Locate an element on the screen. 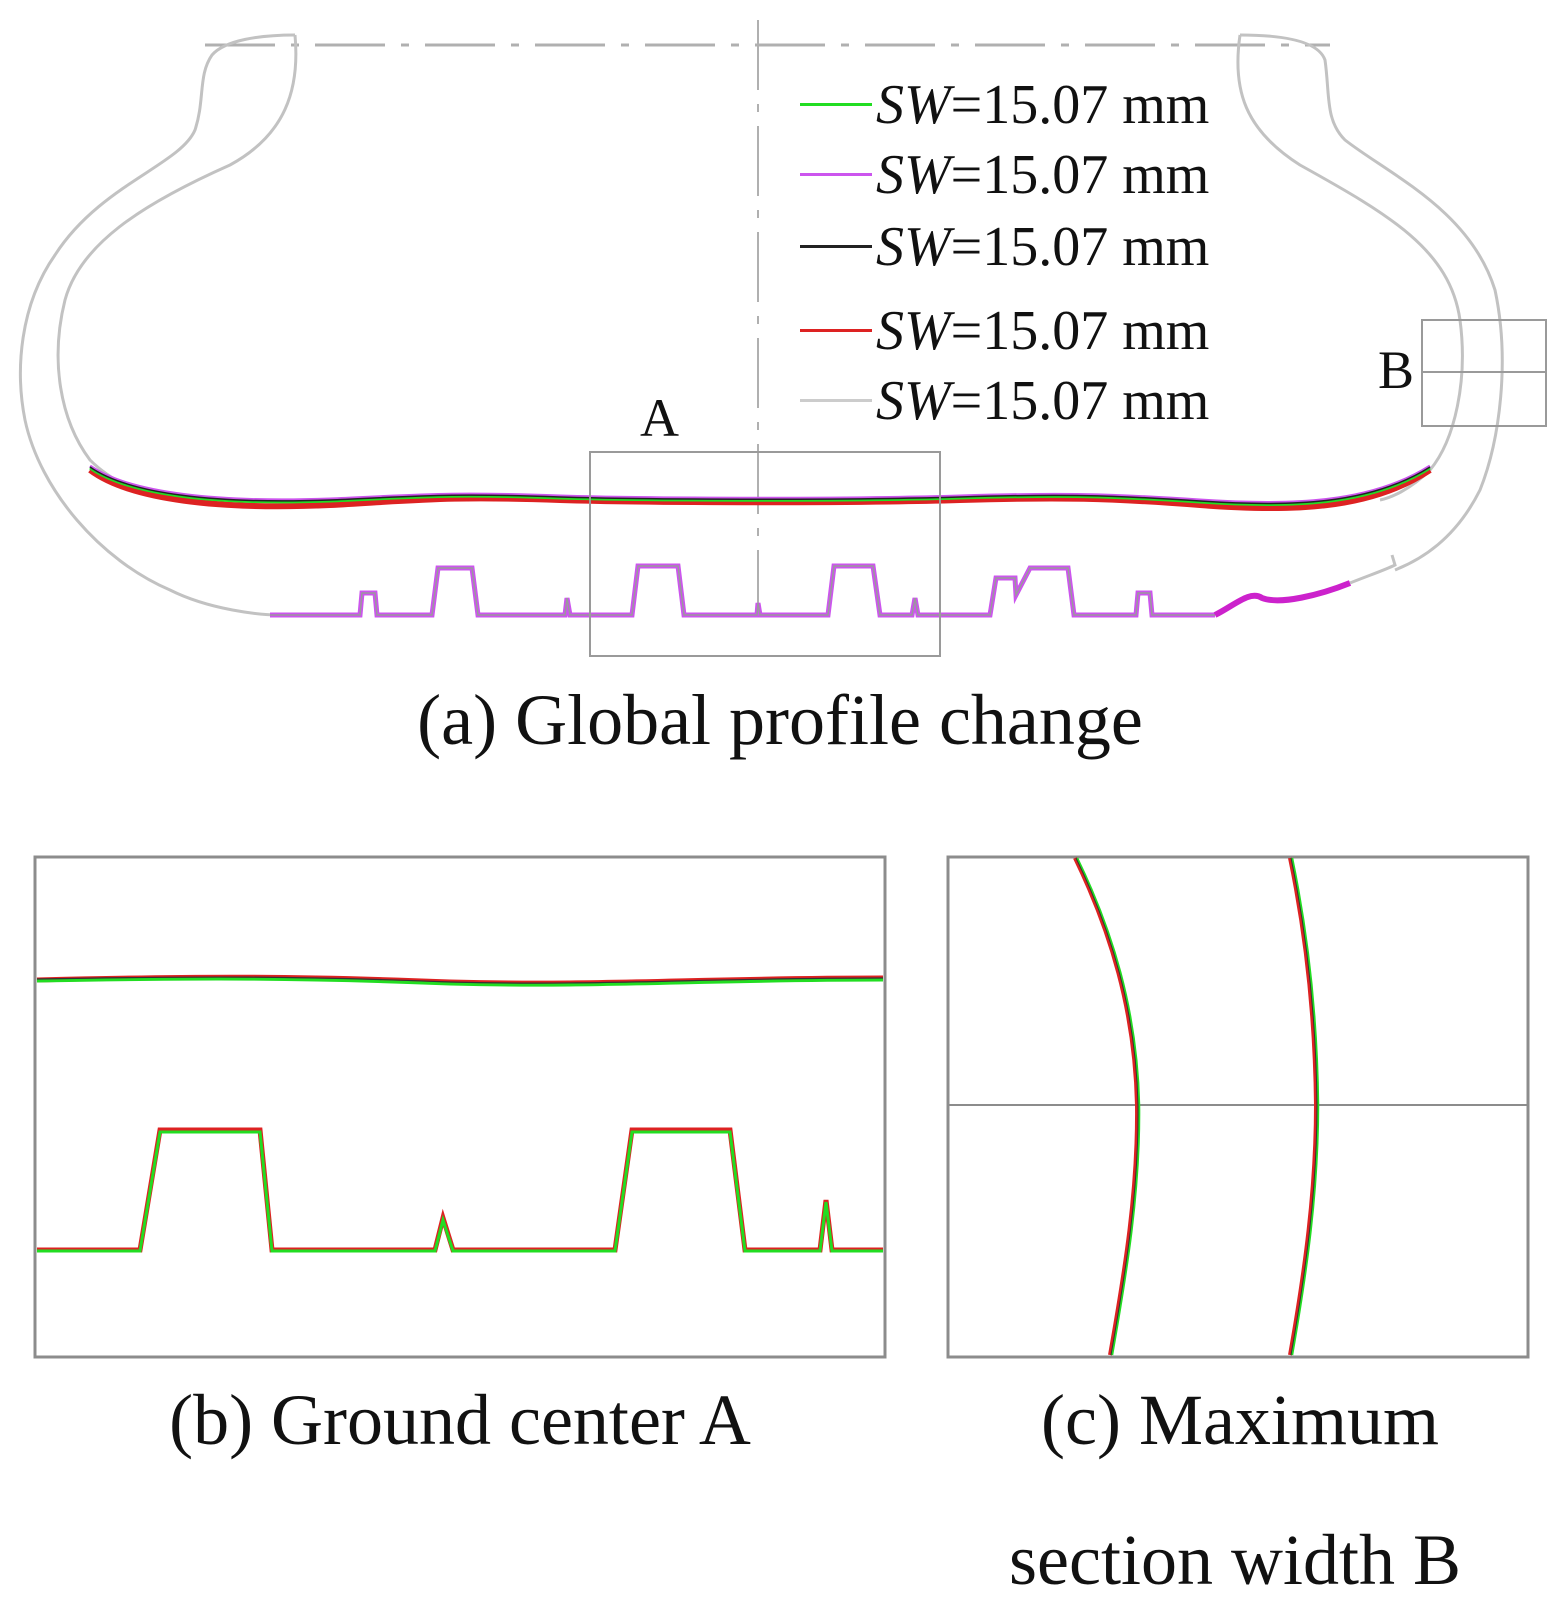 The image size is (1563, 1612). legend-swatch-purple is located at coordinates (836, 174).